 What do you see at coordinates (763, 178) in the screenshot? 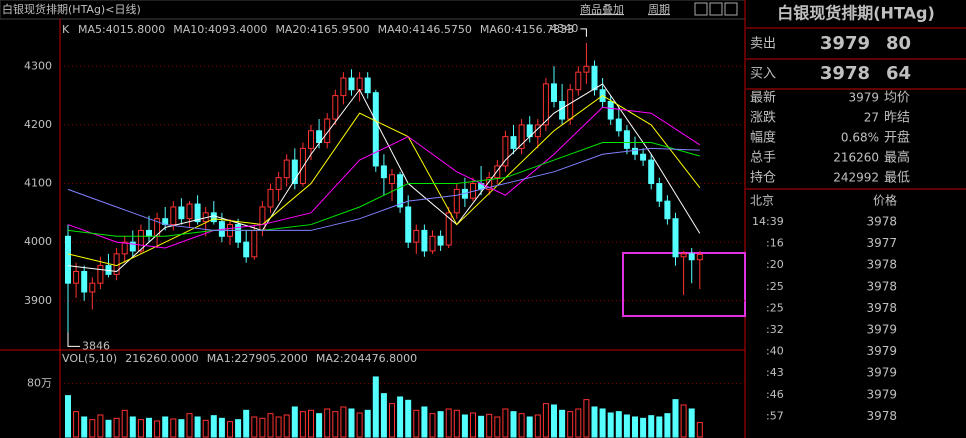
I see `quote-label: 持仓` at bounding box center [763, 178].